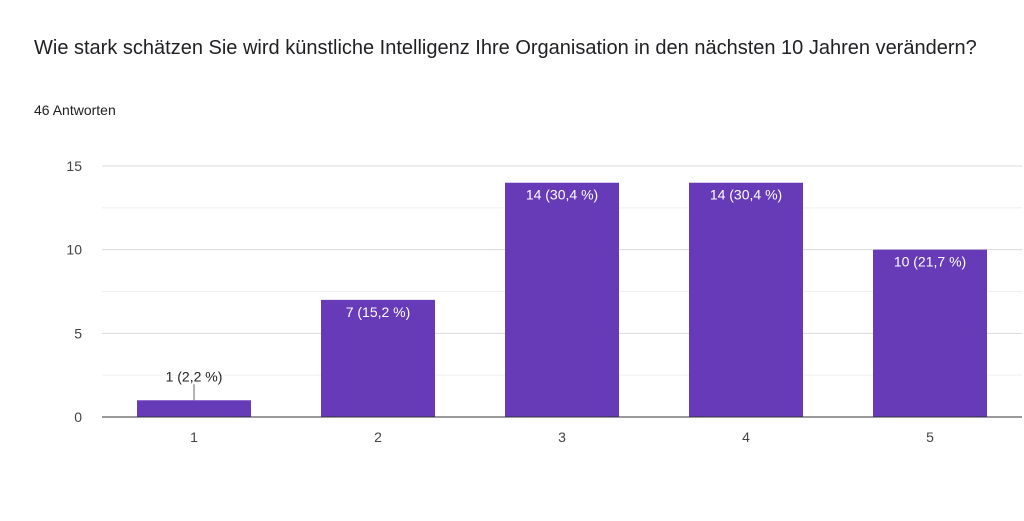 The width and height of the screenshot is (1024, 521). I want to click on data-label: 1 (2,2 %), so click(194, 376).